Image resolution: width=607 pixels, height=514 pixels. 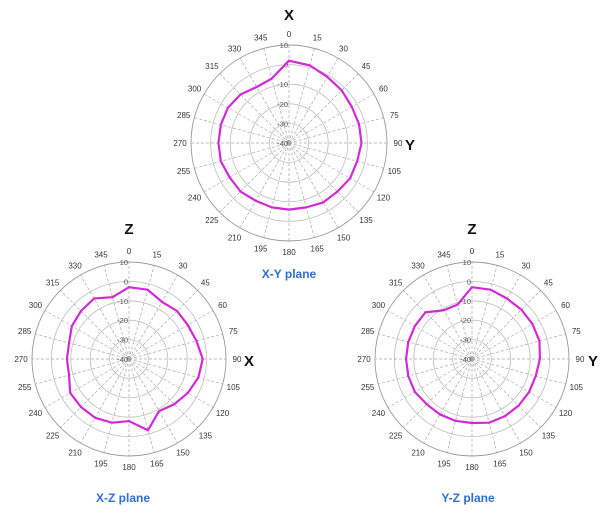 What do you see at coordinates (53, 283) in the screenshot?
I see `angle-tick-label: 315` at bounding box center [53, 283].